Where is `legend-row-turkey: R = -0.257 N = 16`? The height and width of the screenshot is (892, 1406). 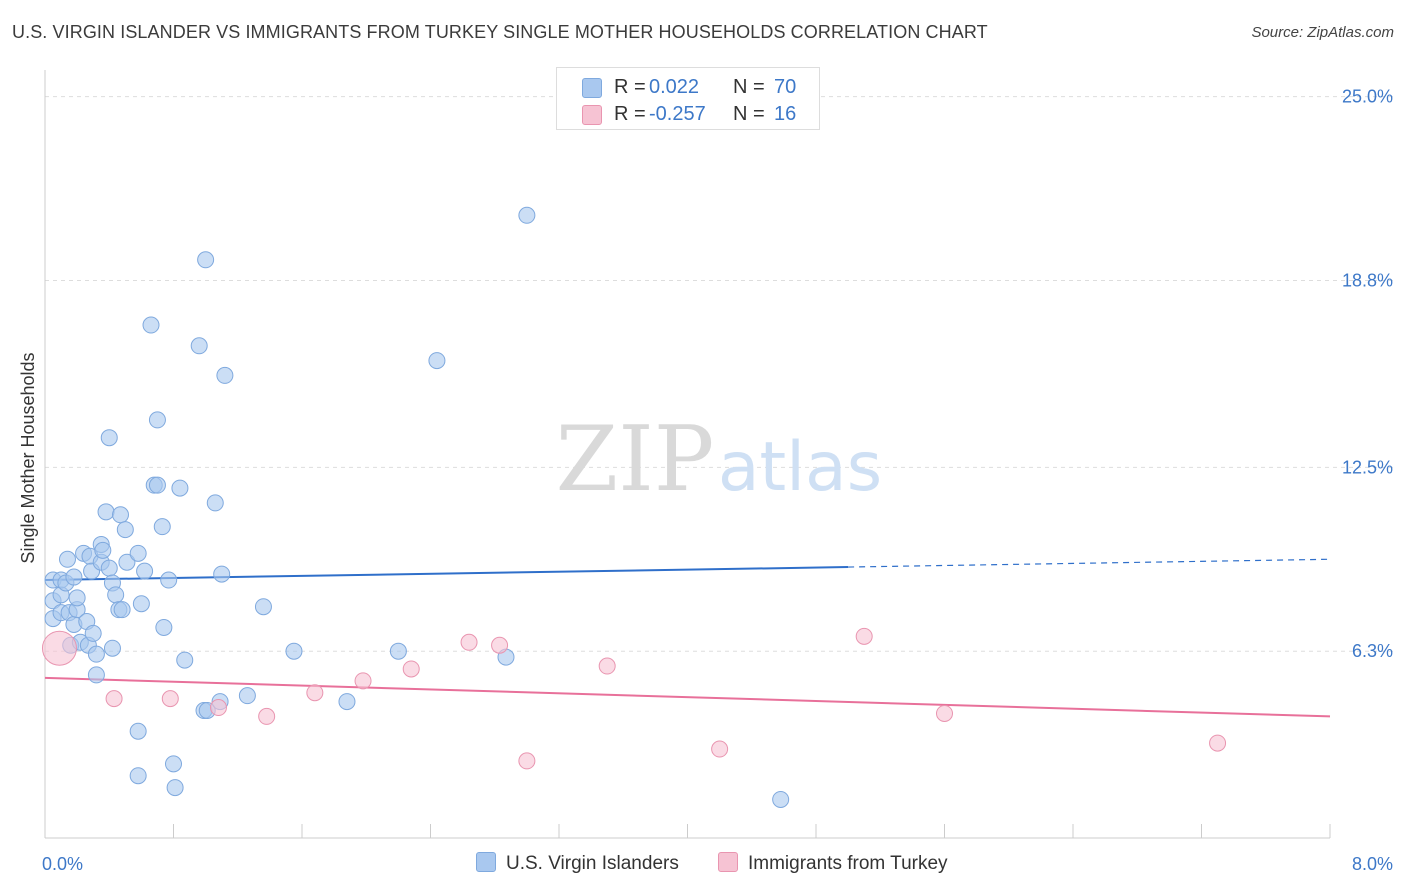
legend-row-turkey: R = -0.257 N = 16 is located at coordinates (688, 114).